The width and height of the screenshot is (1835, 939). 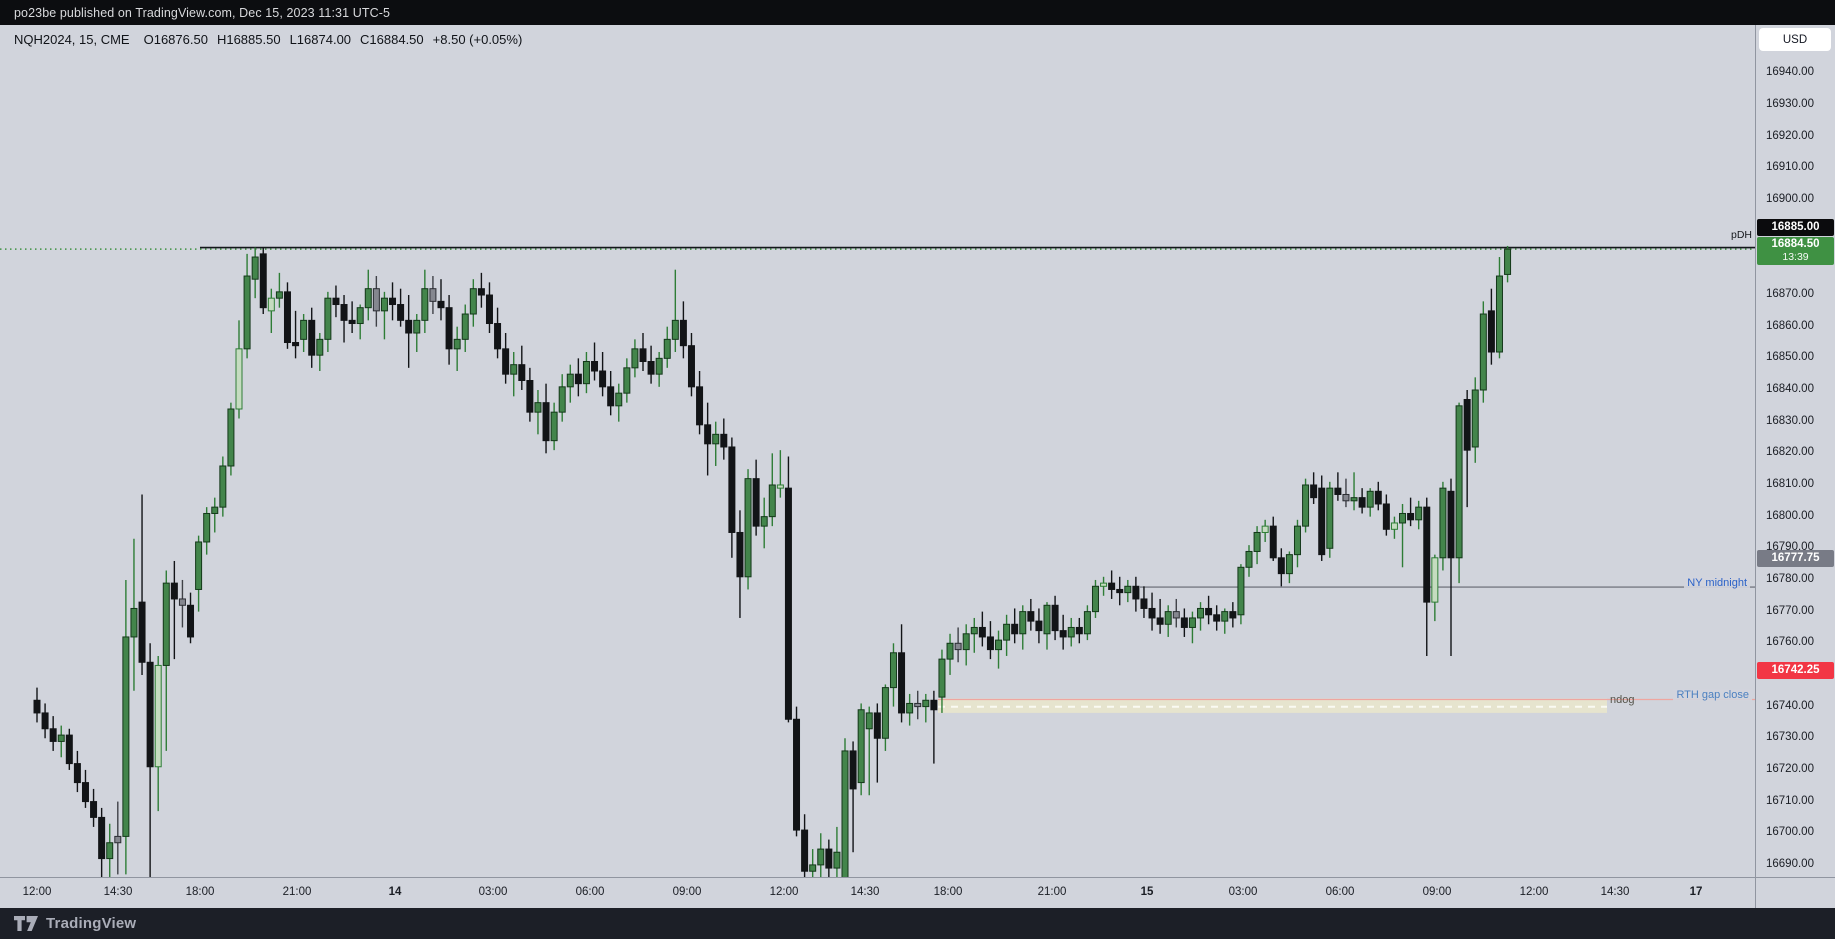 I want to click on time-tick: 12:00, so click(x=784, y=892).